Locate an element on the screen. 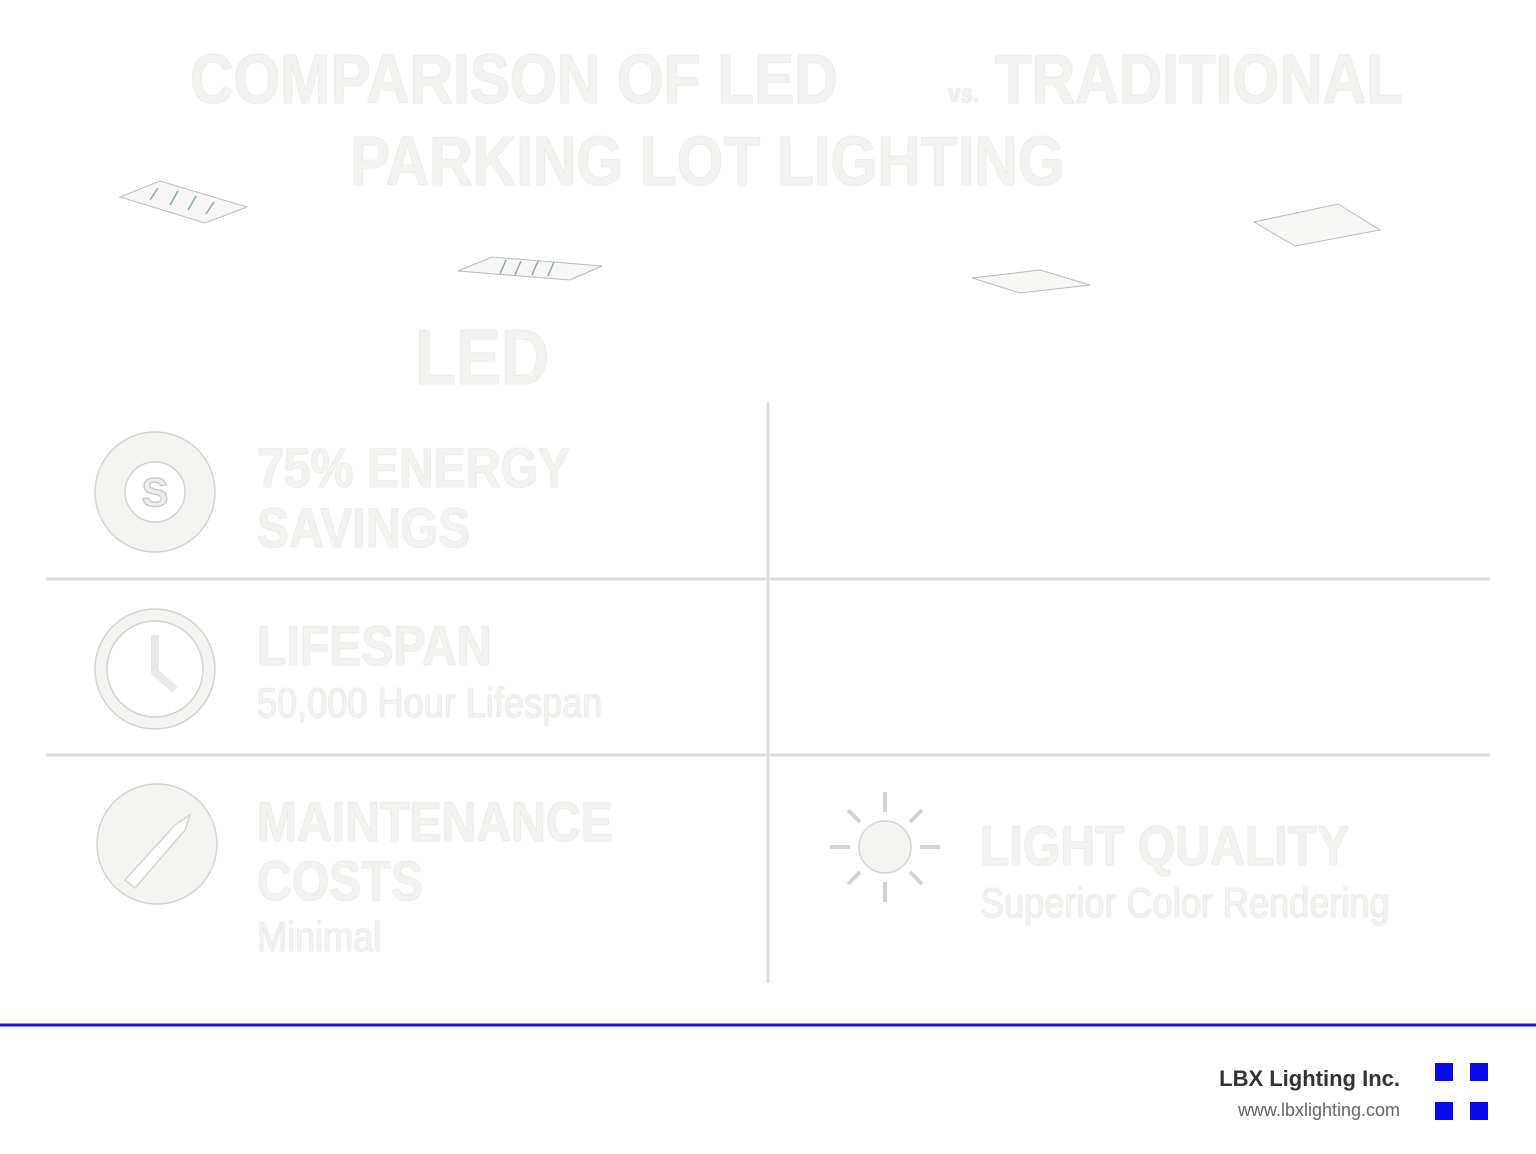  title: PARKING LOT LIGHTING is located at coordinates (707, 161).